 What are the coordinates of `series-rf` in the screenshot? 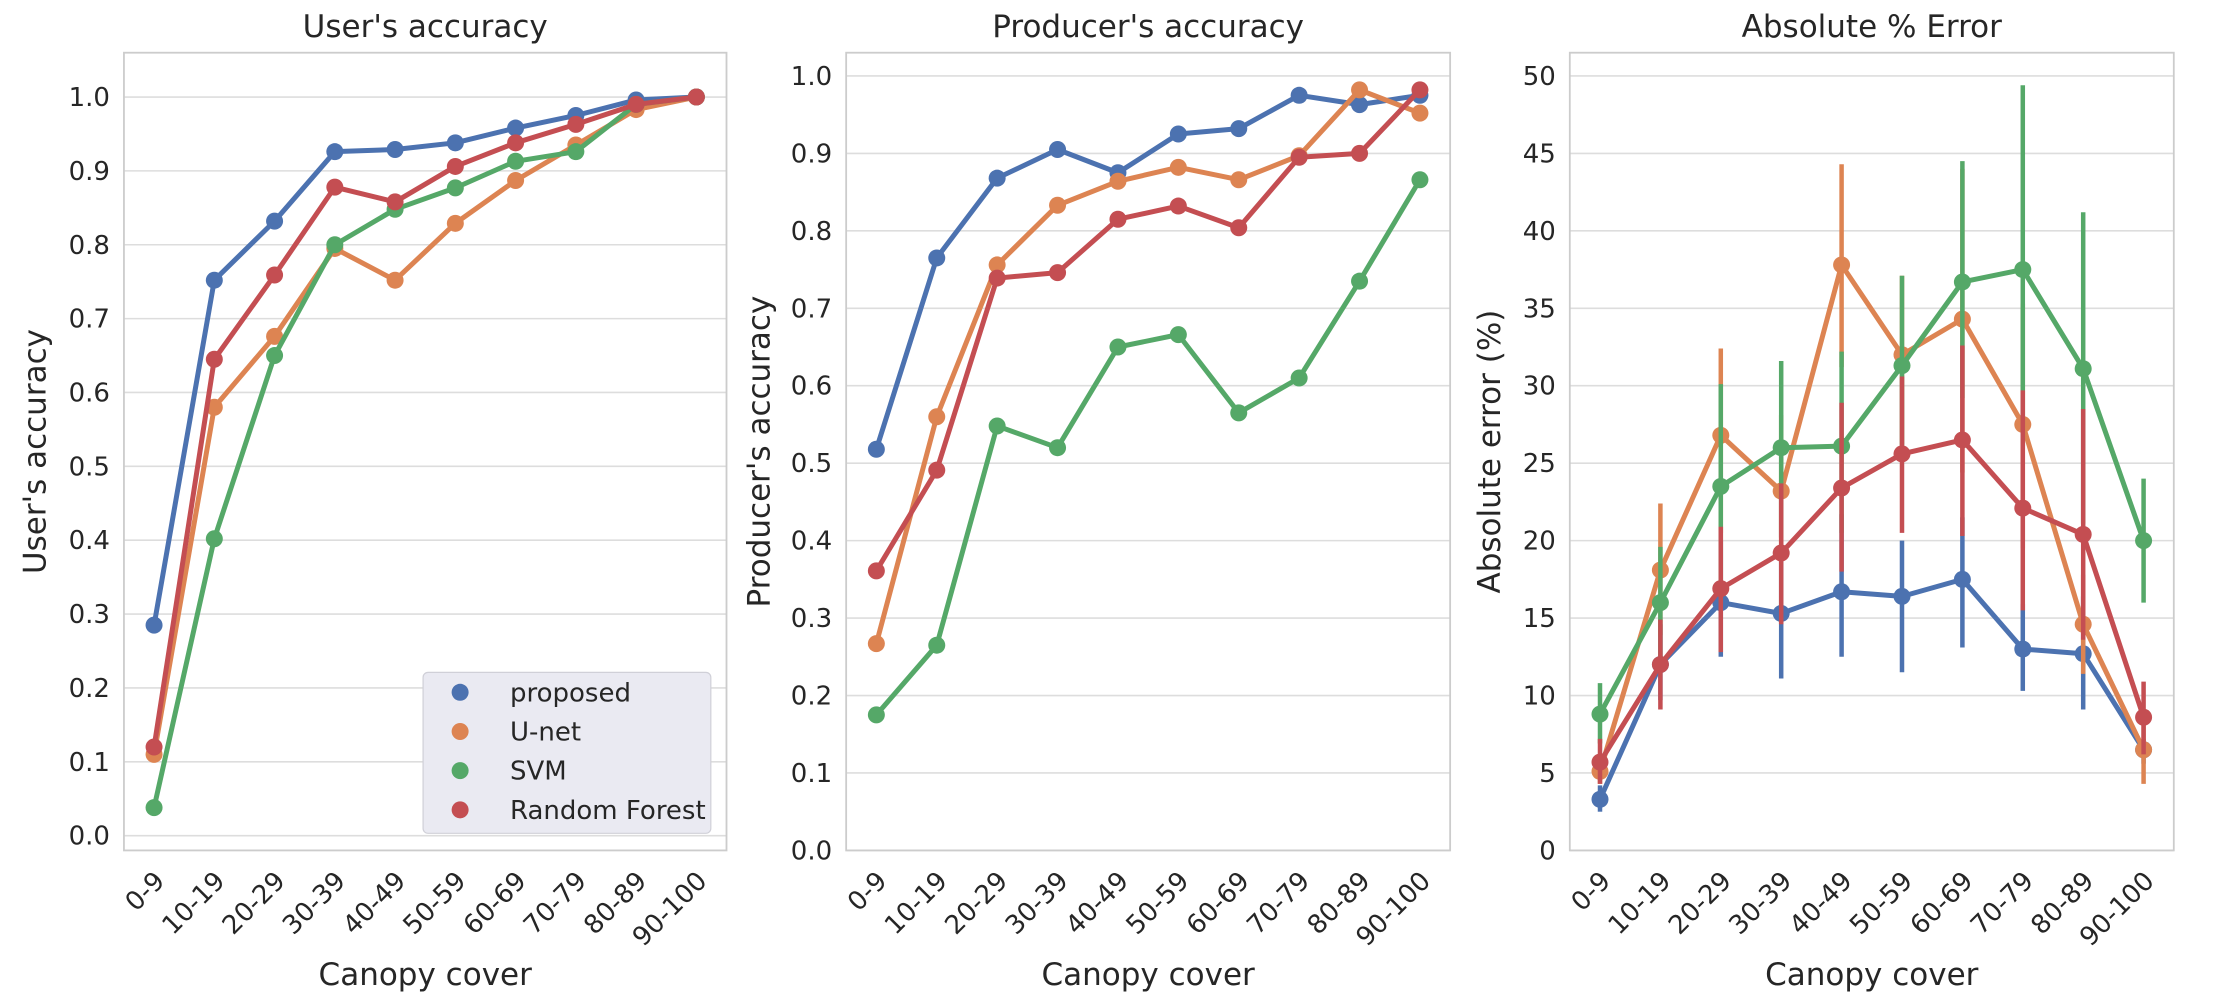 It's located at (1148, 330).